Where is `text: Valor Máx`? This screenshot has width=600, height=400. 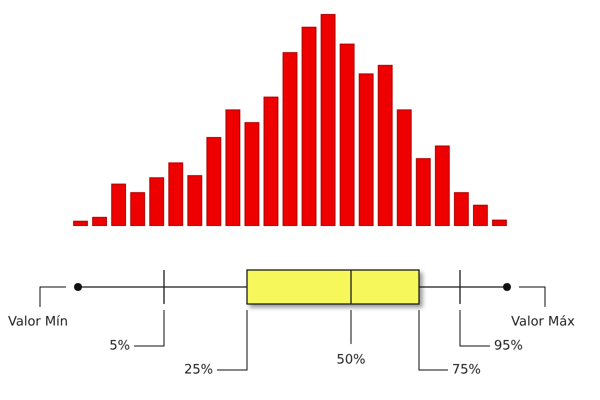 text: Valor Máx is located at coordinates (543, 322).